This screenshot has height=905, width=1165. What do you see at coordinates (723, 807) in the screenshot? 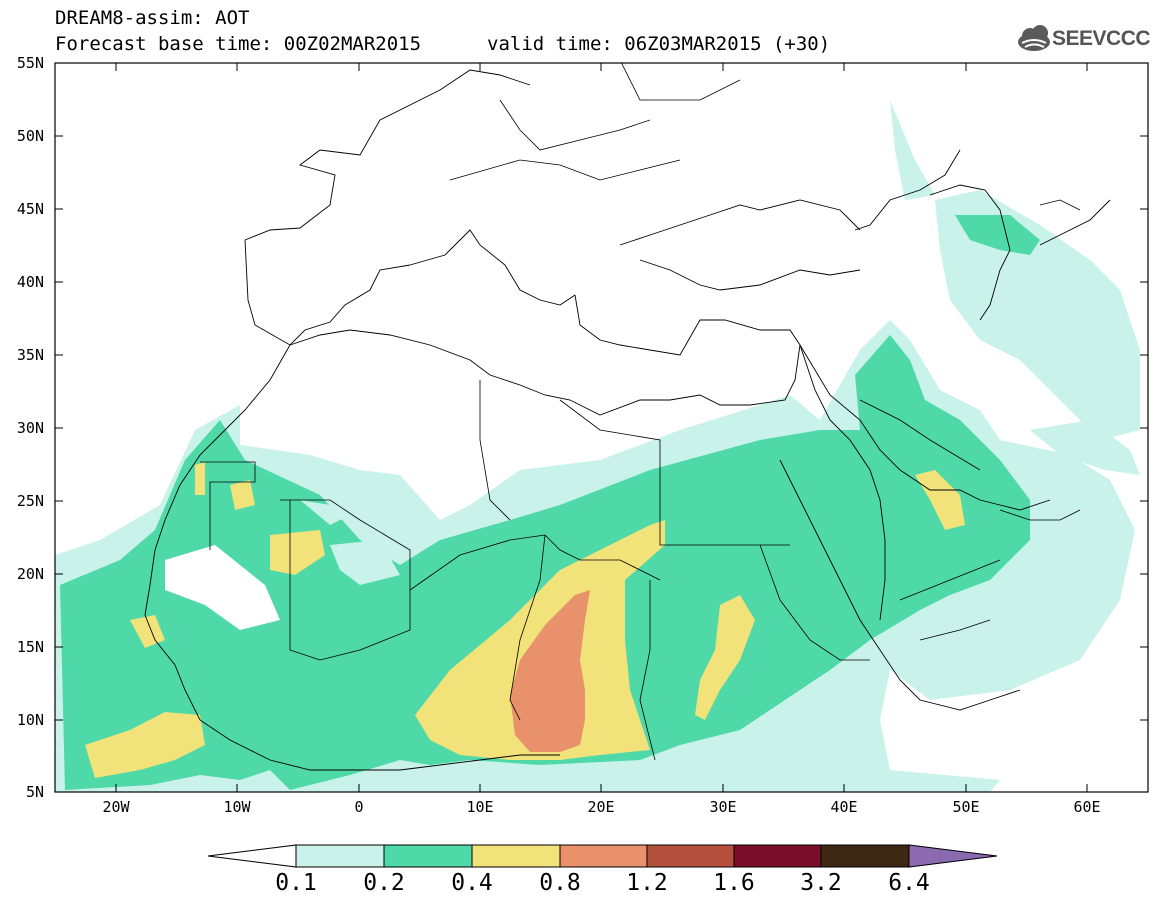
I see `lon-label: 30E` at bounding box center [723, 807].